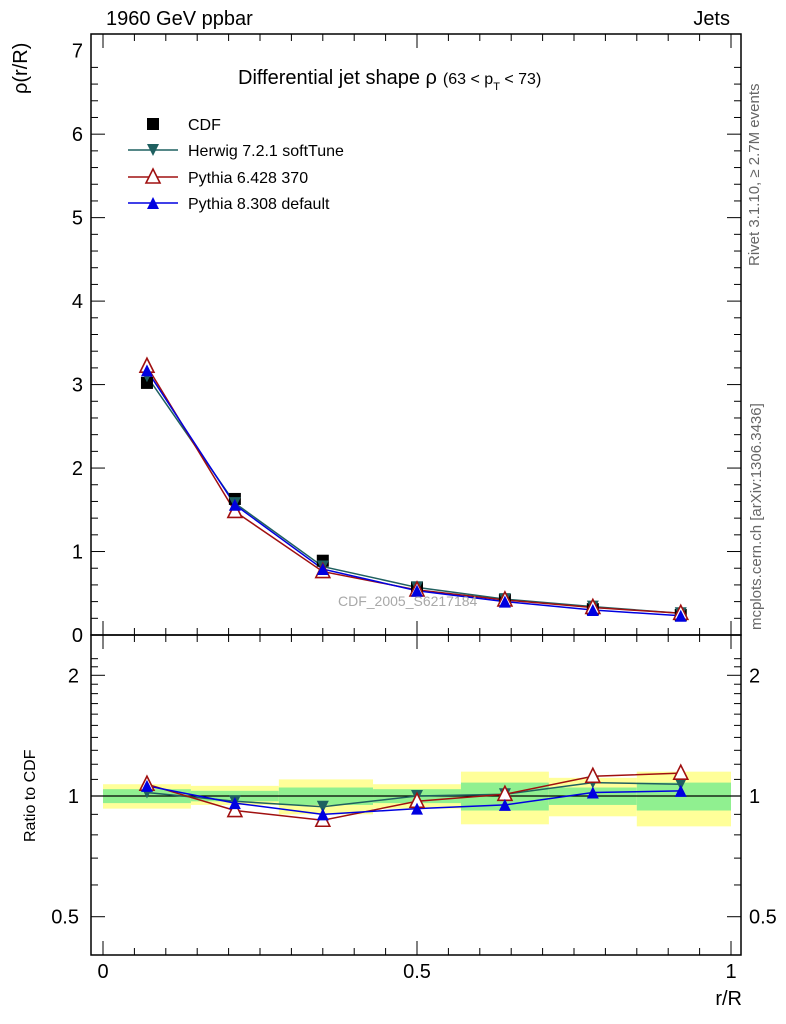 The height and width of the screenshot is (1024, 786). I want to click on main-y-tick-label: 5, so click(77, 219).